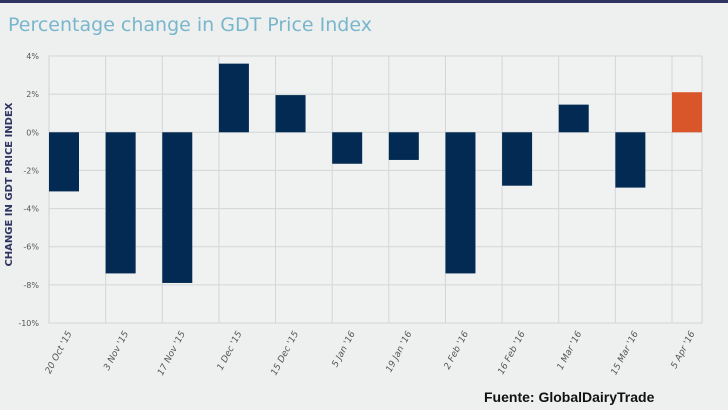  Describe the element at coordinates (364, 1) in the screenshot. I see `top-border` at that location.